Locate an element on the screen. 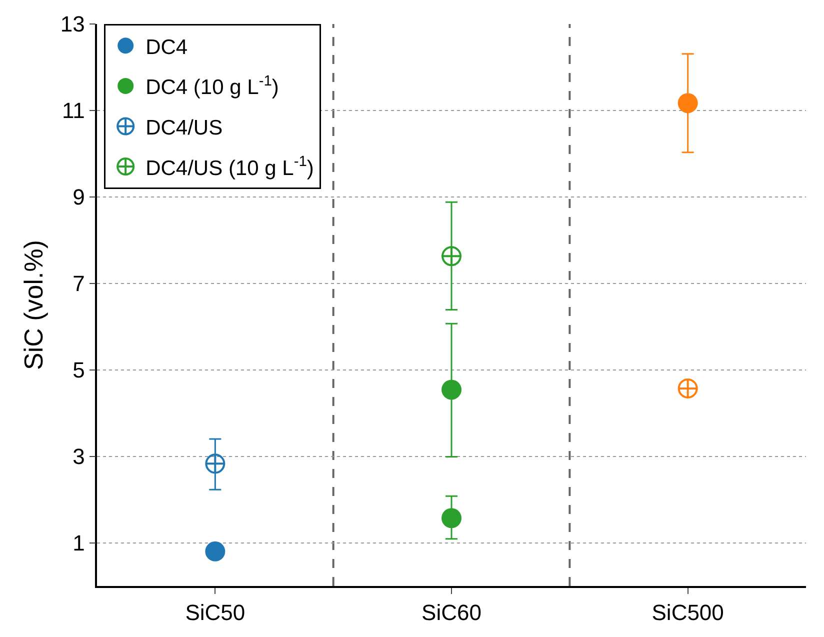 This screenshot has height=637, width=824. y-tick-label: 1 is located at coordinates (78, 543).